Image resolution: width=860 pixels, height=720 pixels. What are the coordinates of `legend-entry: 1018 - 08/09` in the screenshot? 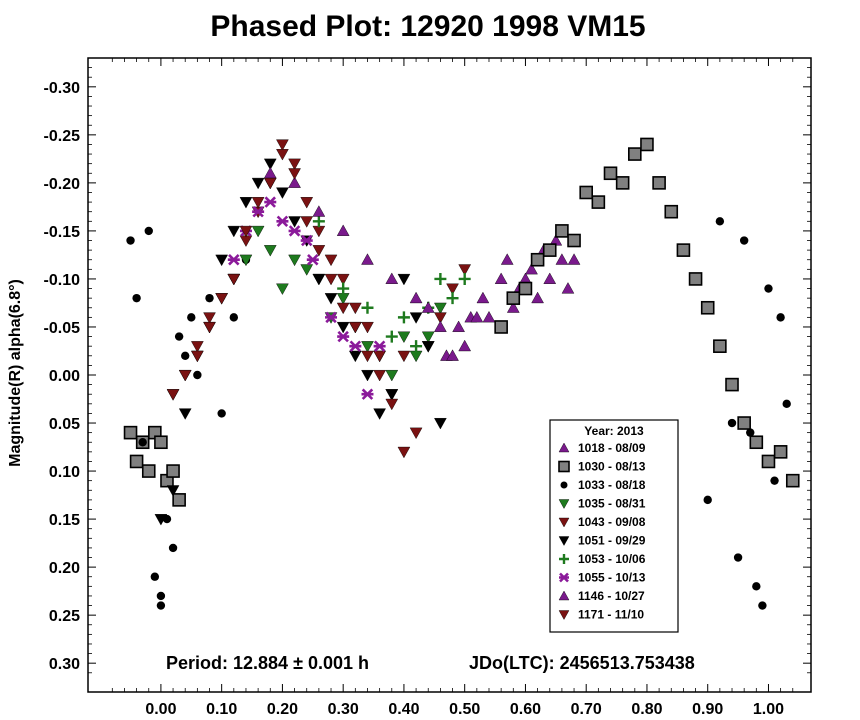 It's located at (612, 448).